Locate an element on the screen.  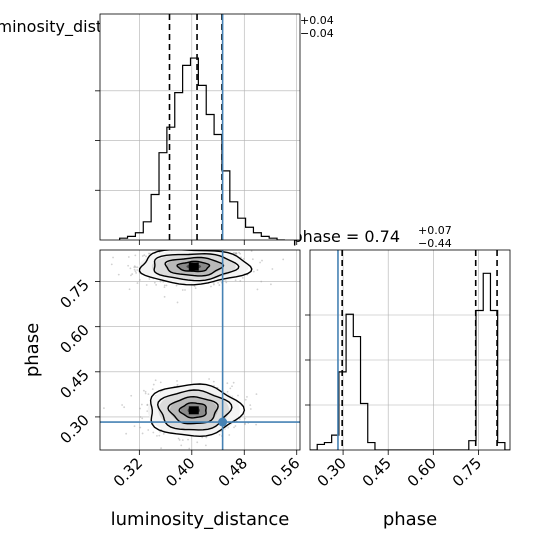
x-tick-label-luminosity-distance: 0.40 is located at coordinates (180, 472).